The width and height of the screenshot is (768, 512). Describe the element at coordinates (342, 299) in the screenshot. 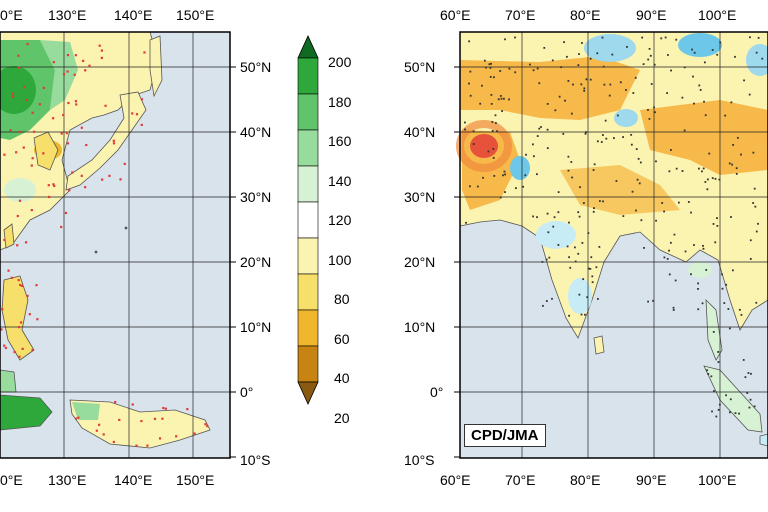

I see `colorbar-tick-label: 80` at that location.